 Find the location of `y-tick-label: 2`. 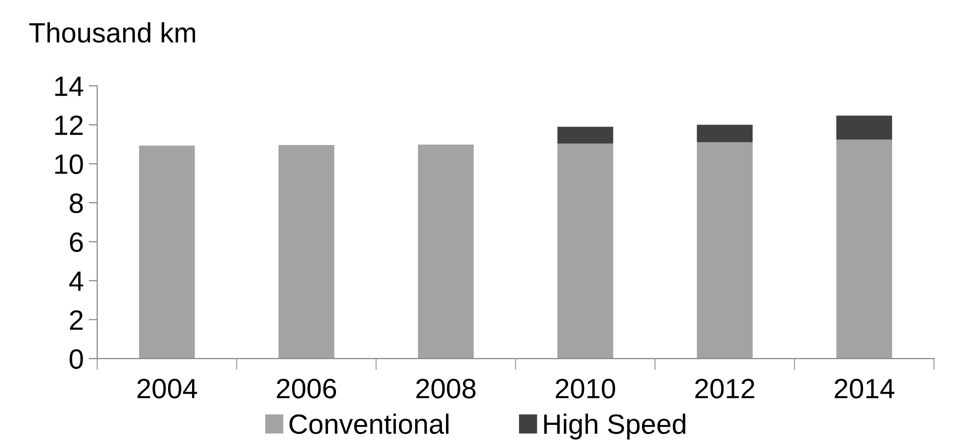

y-tick-label: 2 is located at coordinates (76, 320).